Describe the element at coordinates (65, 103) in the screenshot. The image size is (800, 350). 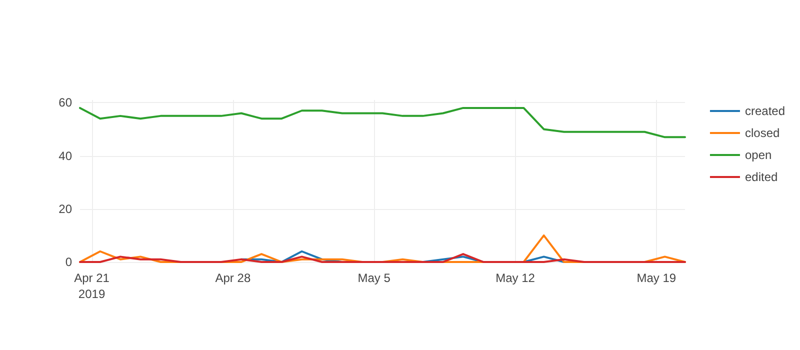
I see `y-tick-label: 60` at that location.